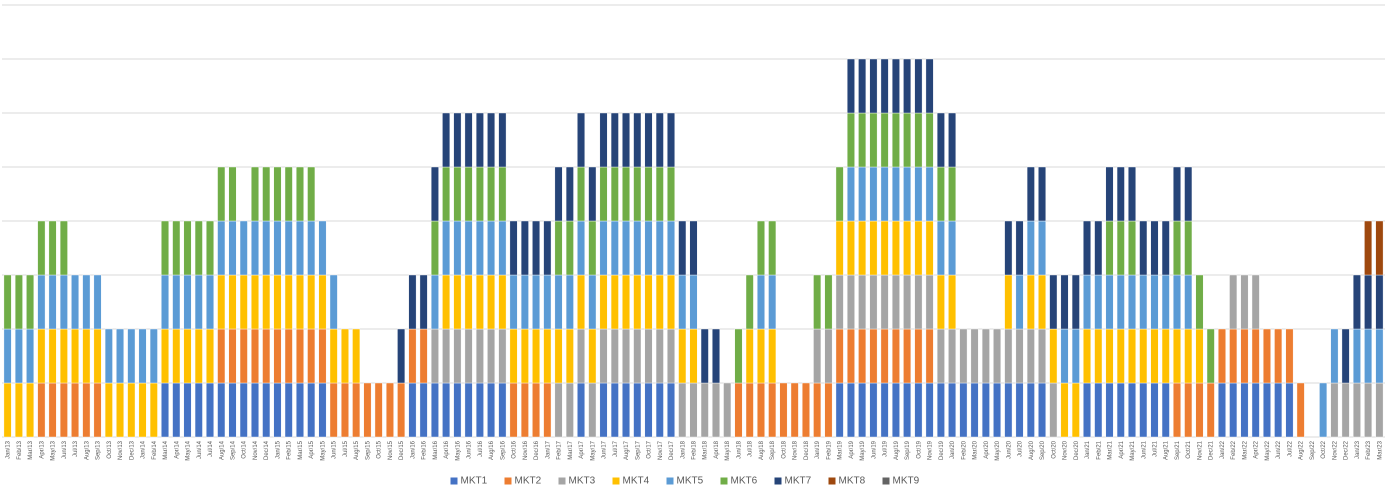 The height and width of the screenshot is (490, 1387). I want to click on x-tick-label: Oct/18, so click(784, 449).